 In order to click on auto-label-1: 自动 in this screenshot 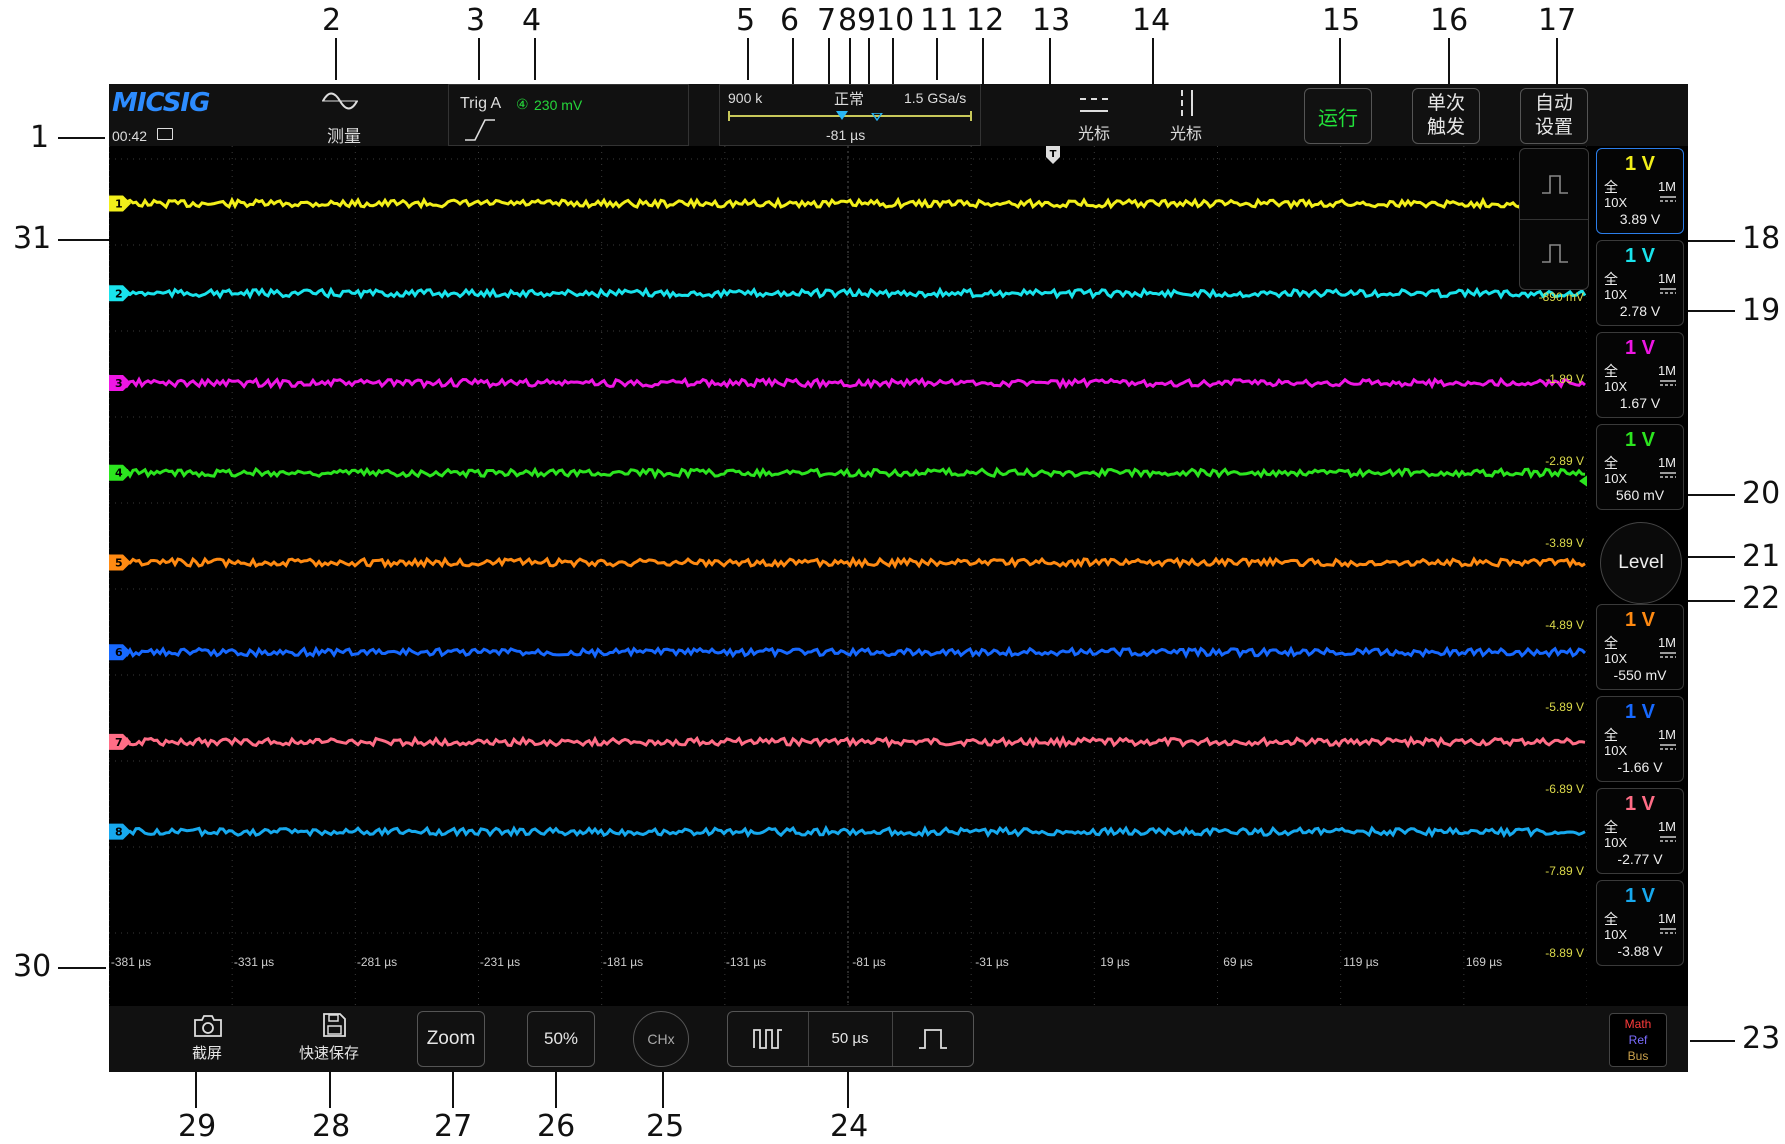, I will do `click(1553, 103)`.